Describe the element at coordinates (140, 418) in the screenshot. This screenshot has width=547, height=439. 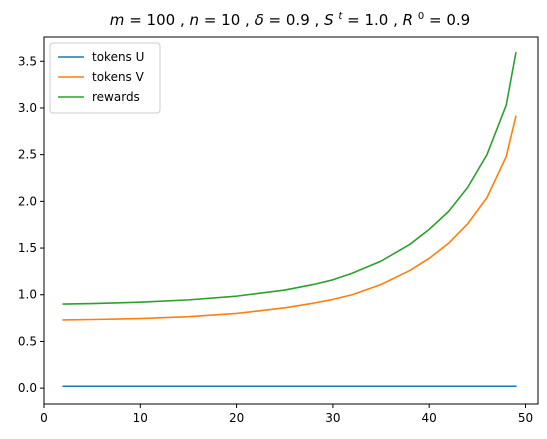
I see `x-tick-label: 10` at that location.